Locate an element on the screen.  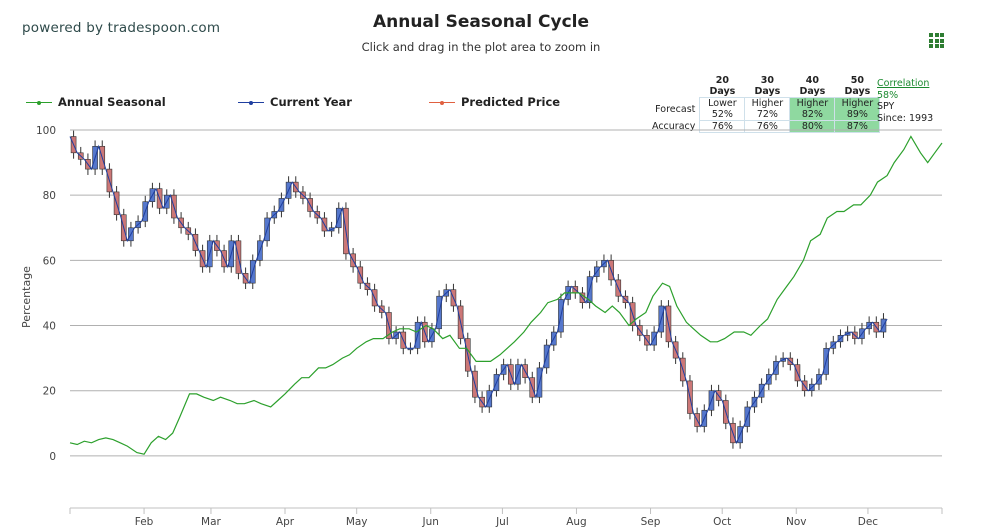
legend-label: Annual Seasonal is located at coordinates (112, 102).